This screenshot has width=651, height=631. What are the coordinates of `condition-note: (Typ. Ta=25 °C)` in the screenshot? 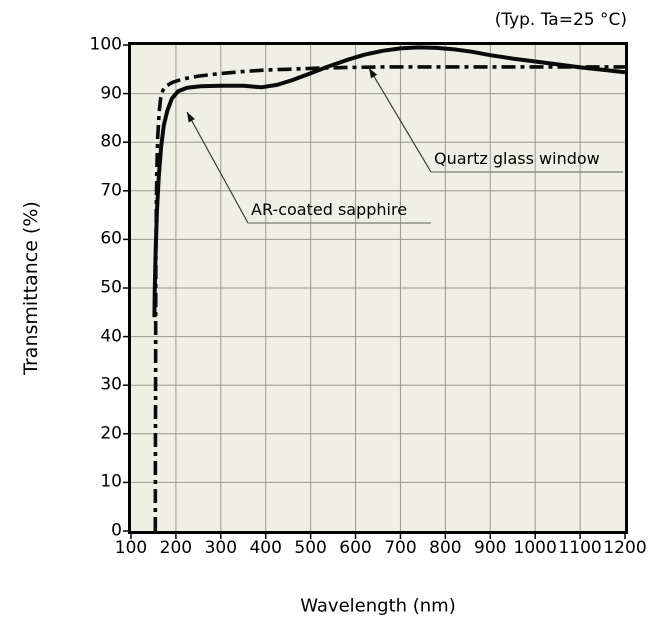 It's located at (560, 20).